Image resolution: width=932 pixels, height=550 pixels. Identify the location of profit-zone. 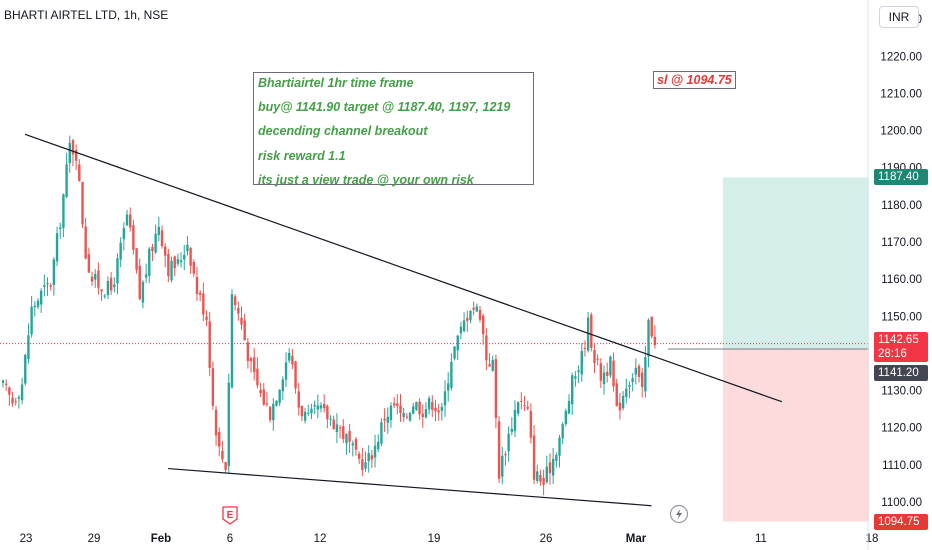
(796, 263).